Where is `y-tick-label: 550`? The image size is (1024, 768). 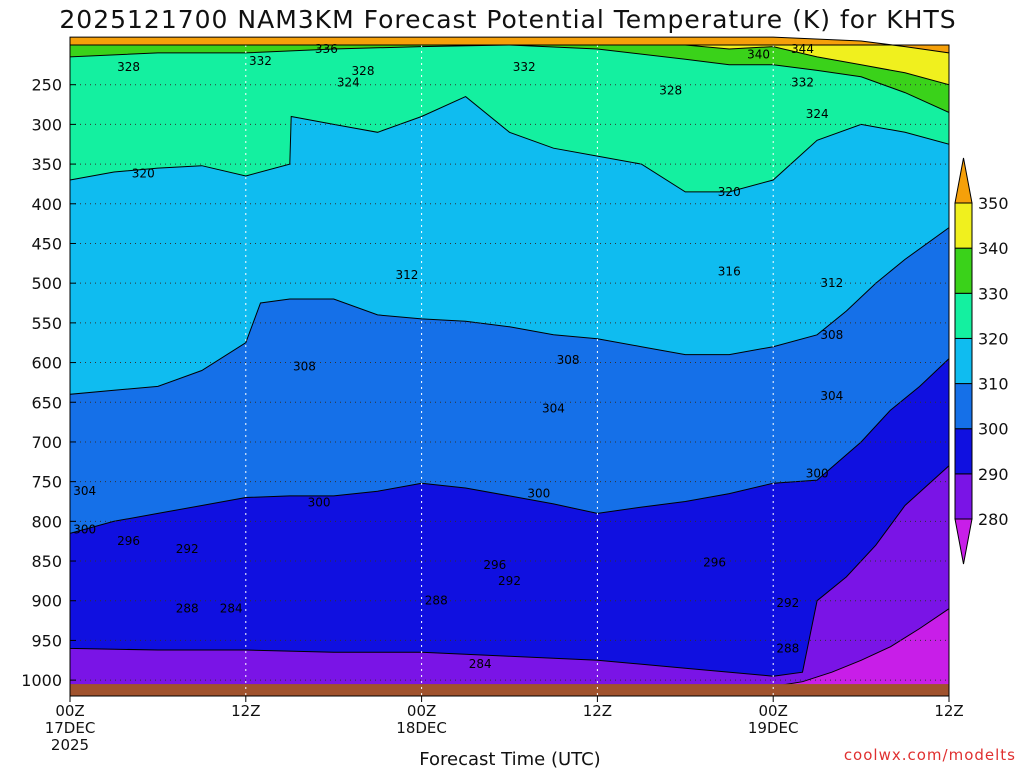 y-tick-label: 550 is located at coordinates (46, 323).